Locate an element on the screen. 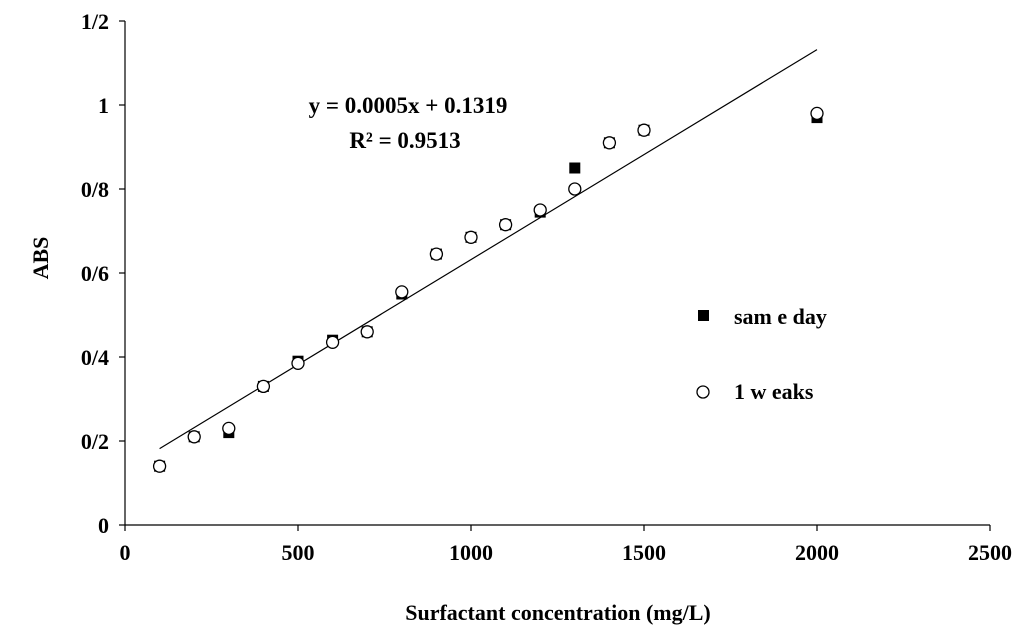 The width and height of the screenshot is (1023, 630). legend-label-same-day: sam e day is located at coordinates (780, 316).